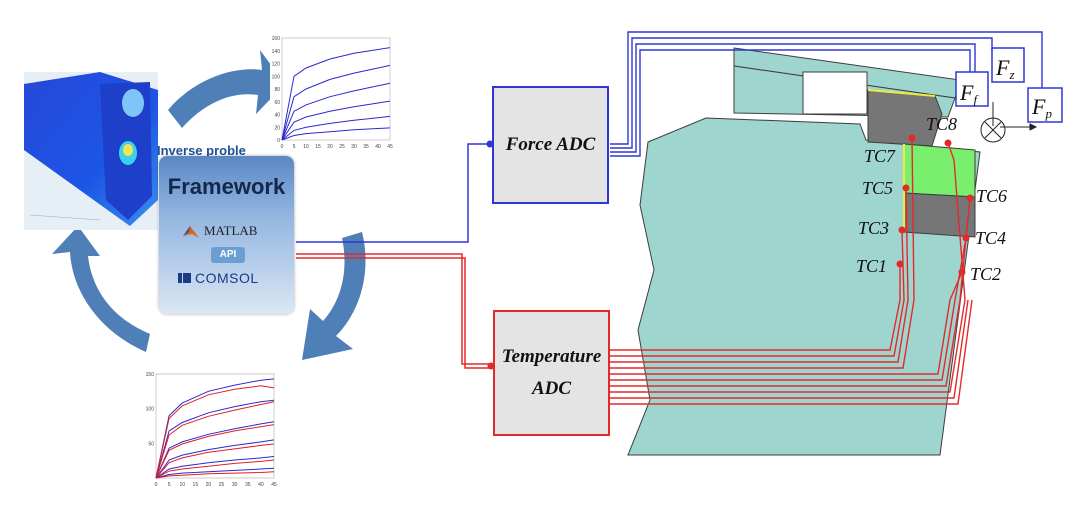  I want to click on tc3-label: TC3, so click(874, 228).